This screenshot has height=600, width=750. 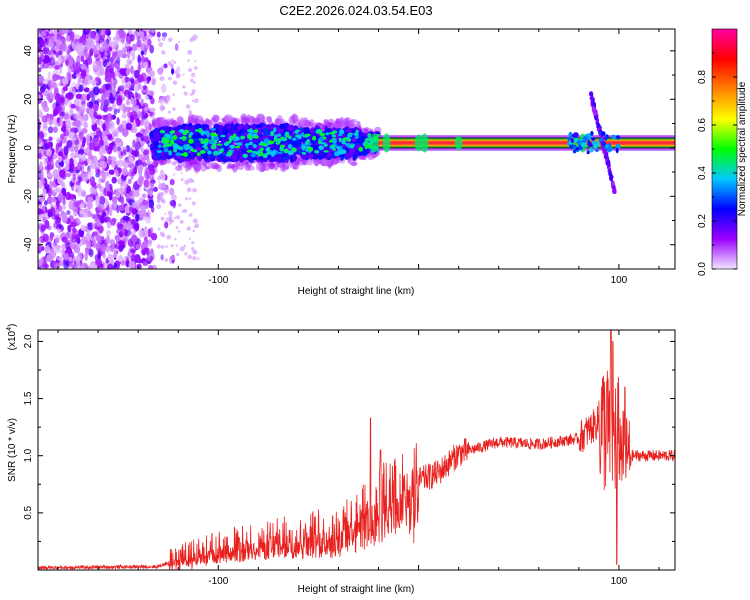 I want to click on snr-scale-exponent: 4, so click(x=9, y=329).